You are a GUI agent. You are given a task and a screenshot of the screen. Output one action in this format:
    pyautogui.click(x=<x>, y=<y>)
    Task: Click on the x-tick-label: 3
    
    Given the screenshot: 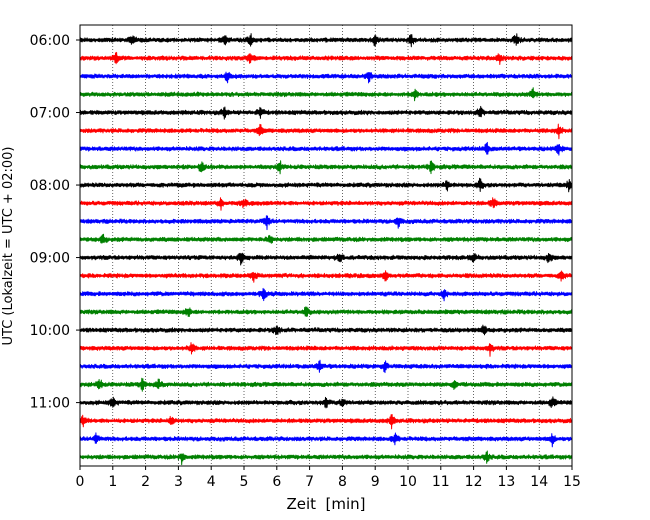 What is the action you would take?
    pyautogui.click(x=178, y=482)
    